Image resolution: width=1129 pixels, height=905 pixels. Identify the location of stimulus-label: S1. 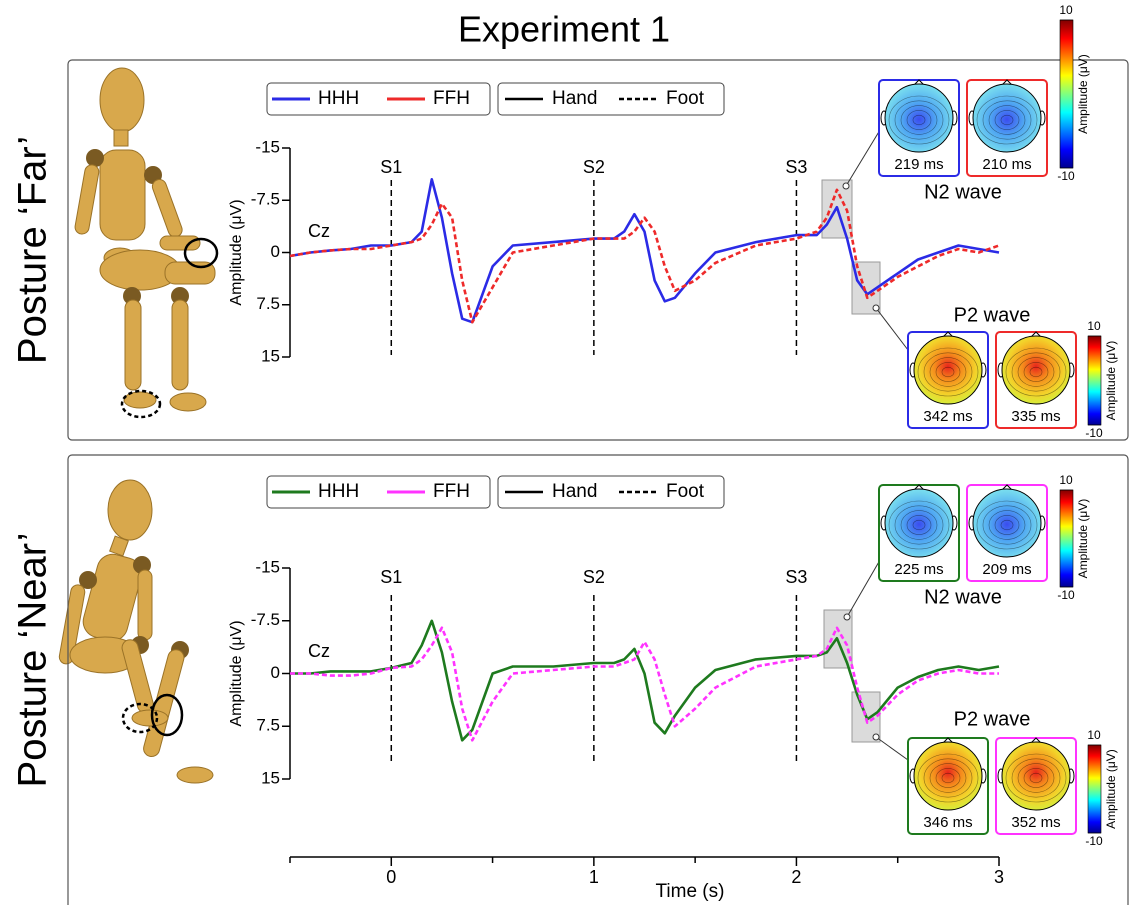
(391, 167).